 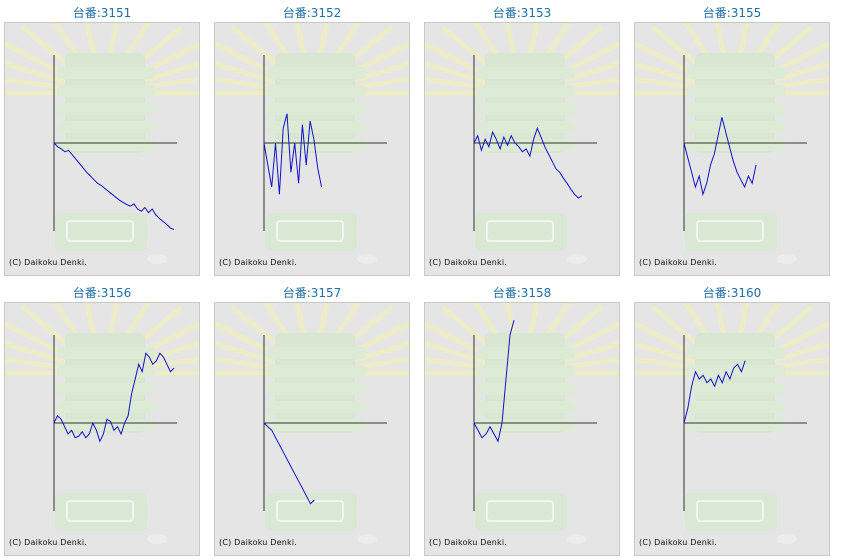 I want to click on chart-cell-3156: 台番:3156 (C) Daikoku Denki., so click(x=102, y=418).